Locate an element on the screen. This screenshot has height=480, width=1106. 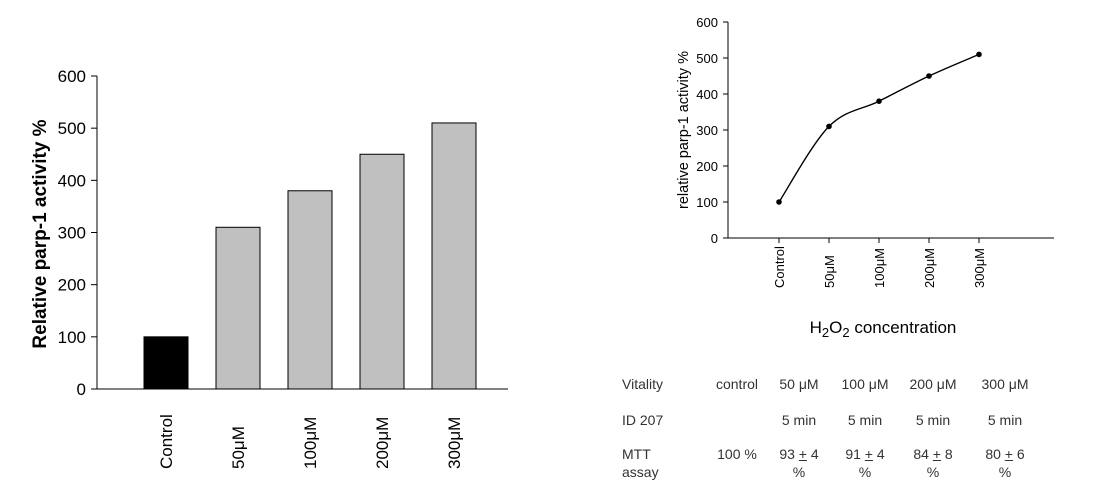
line-chart-x-axis-label: H2O2 concentration is located at coordinates (883, 329).